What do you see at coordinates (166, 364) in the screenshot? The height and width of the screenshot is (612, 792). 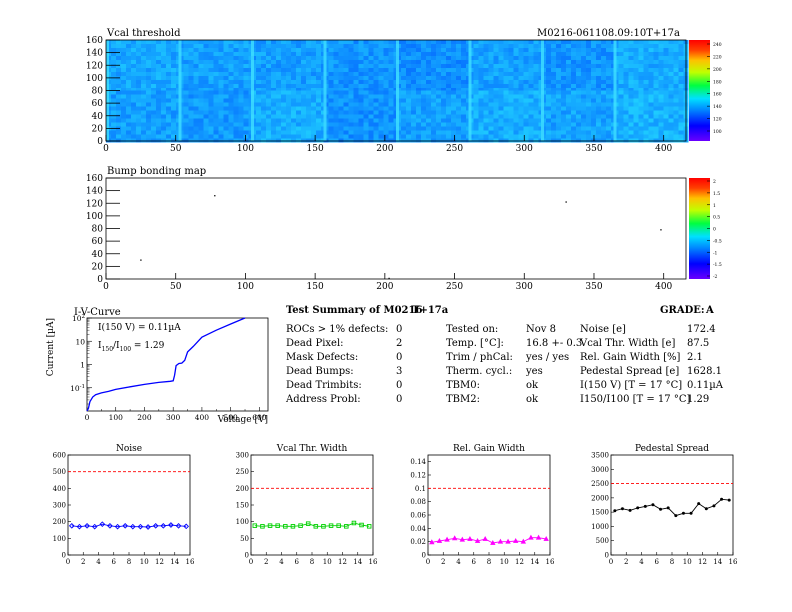 I see `iv-curve-line` at bounding box center [166, 364].